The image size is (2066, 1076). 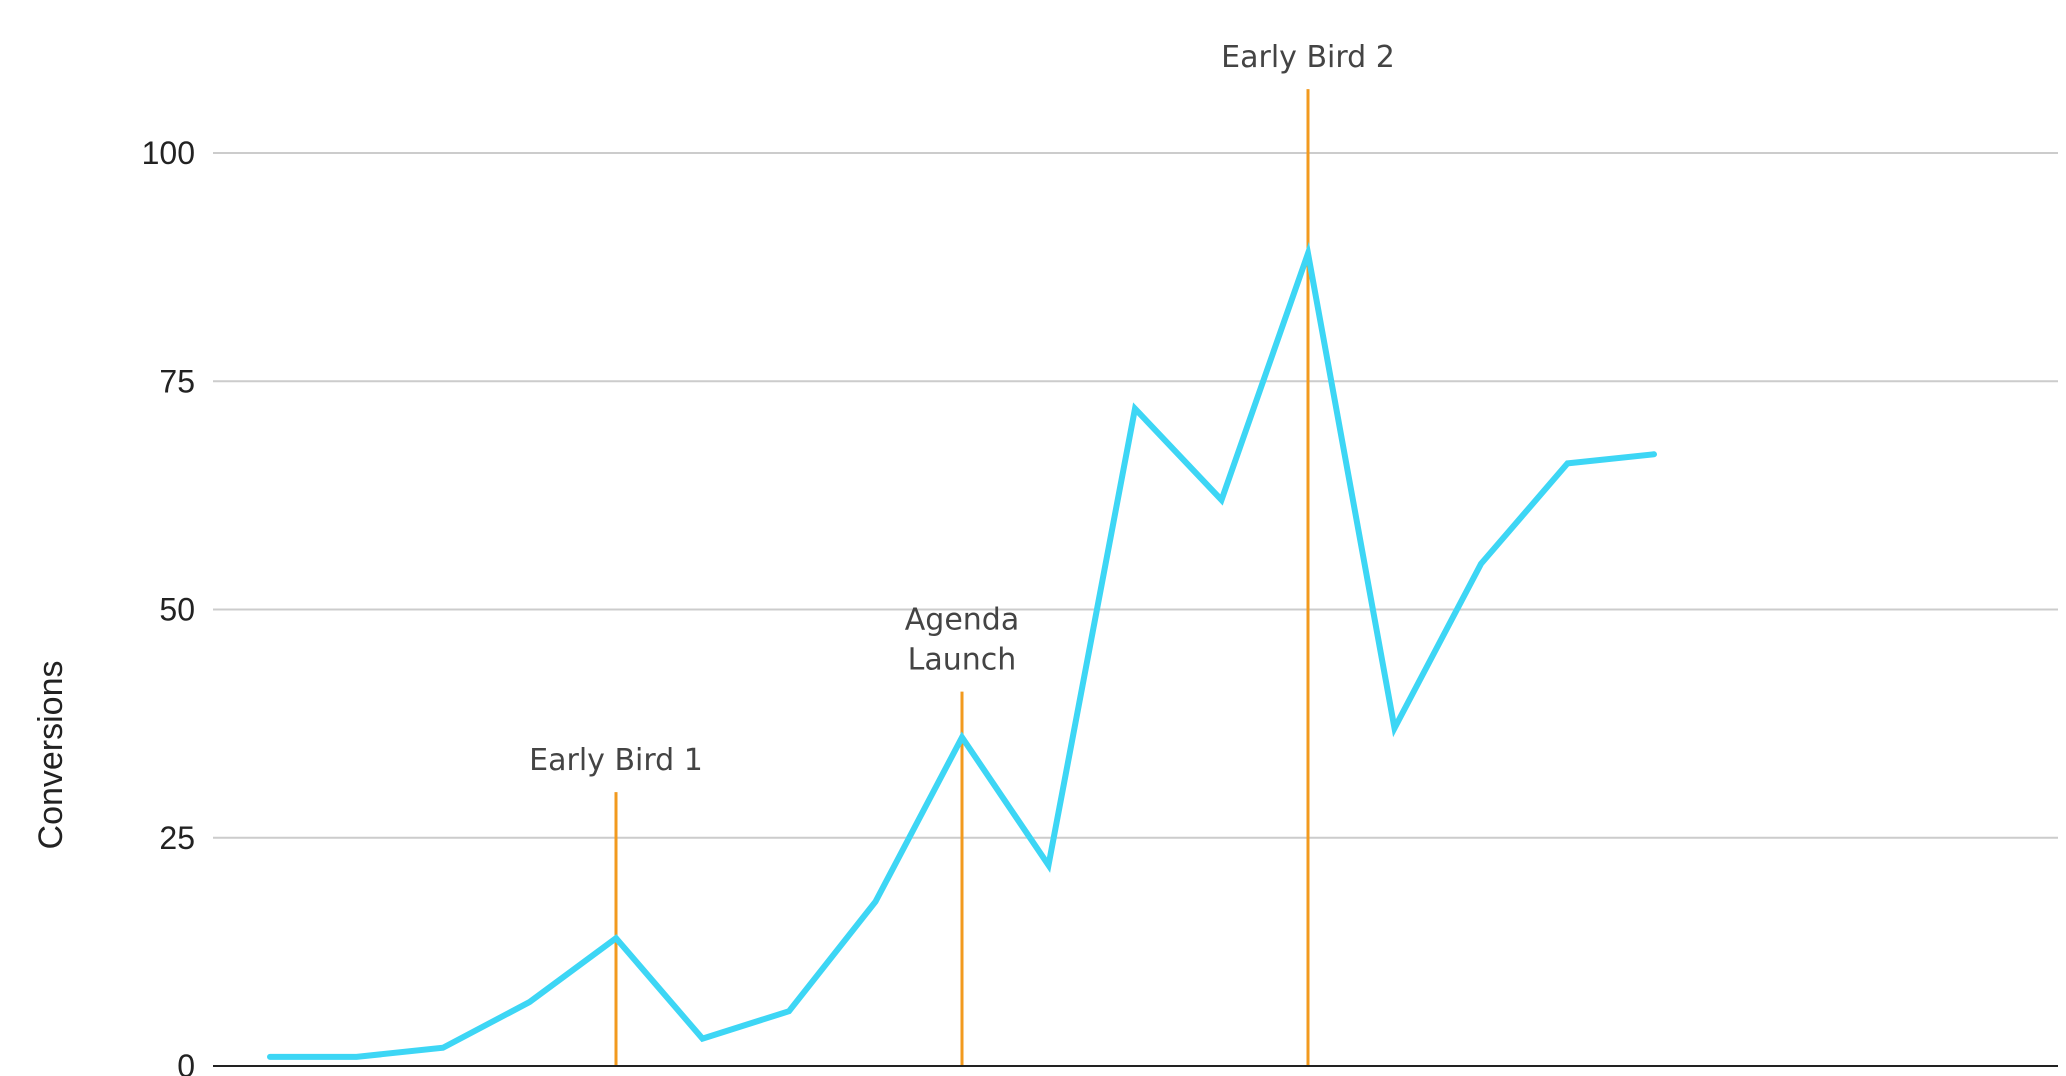 I want to click on y-tick-label: 25, so click(x=177, y=838).